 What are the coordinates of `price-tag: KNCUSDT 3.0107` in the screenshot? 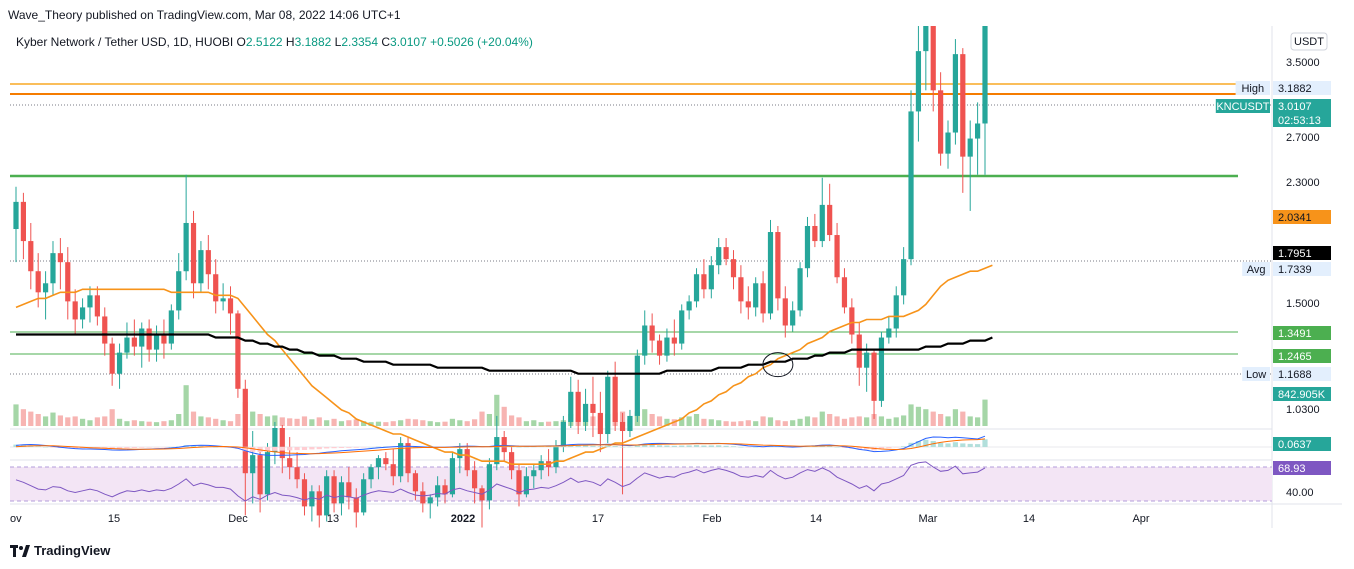 It's located at (1273, 106).